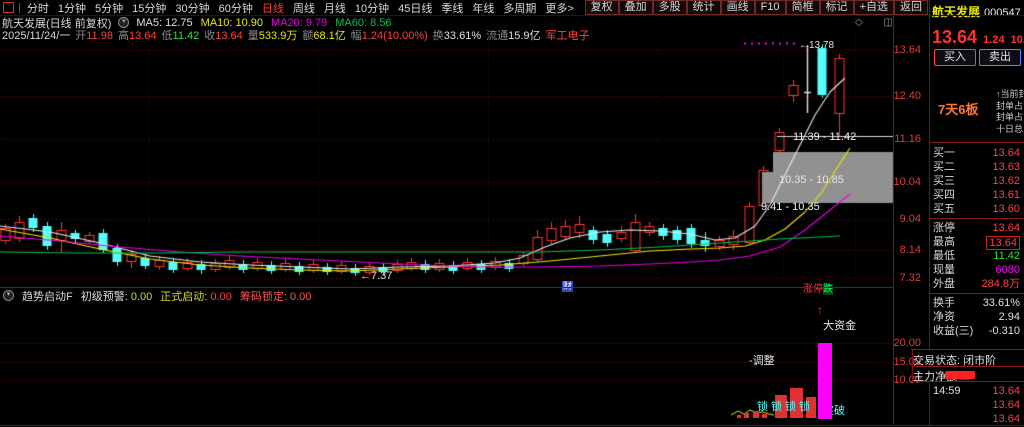 This screenshot has height=427, width=1024. Describe the element at coordinates (1006, 195) in the screenshot. I see `bid-price: 13.61` at that location.